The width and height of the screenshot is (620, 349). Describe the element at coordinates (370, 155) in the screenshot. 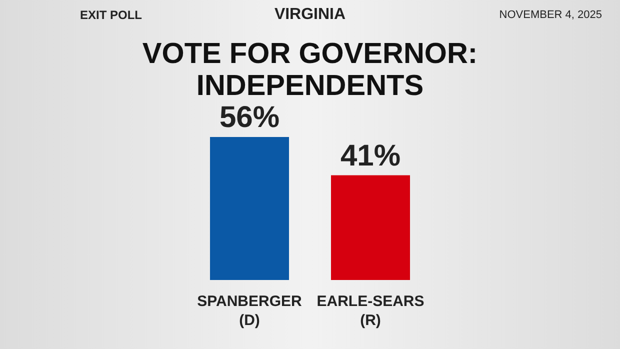

I see `data-label: 41%` at that location.